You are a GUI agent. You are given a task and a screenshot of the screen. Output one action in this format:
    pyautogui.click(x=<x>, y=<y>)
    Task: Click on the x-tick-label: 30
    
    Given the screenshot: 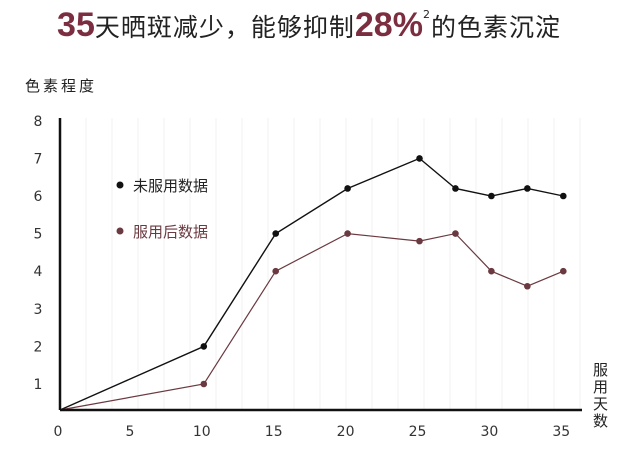 What is the action you would take?
    pyautogui.click(x=489, y=432)
    